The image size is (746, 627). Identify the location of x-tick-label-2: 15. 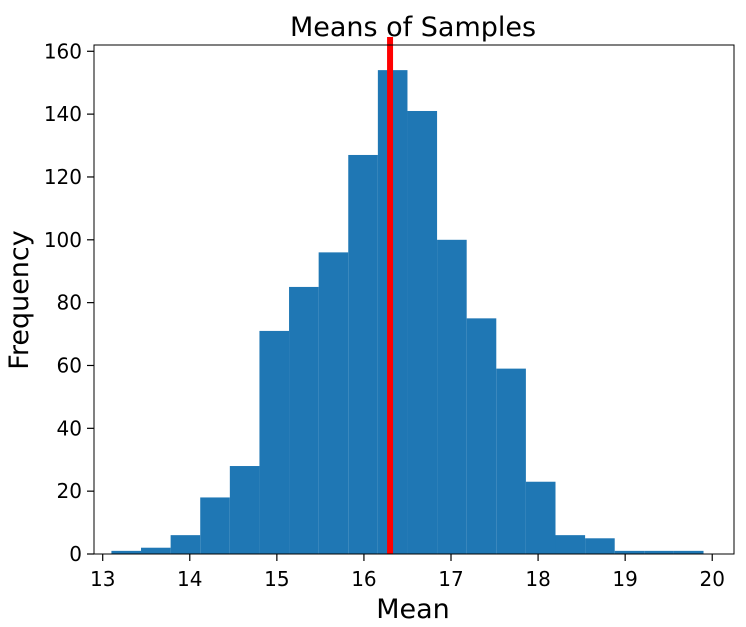
(276, 579).